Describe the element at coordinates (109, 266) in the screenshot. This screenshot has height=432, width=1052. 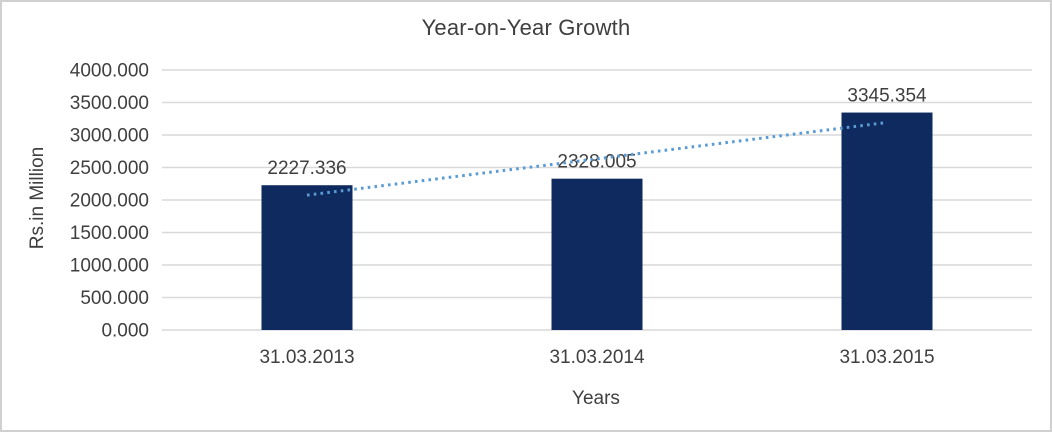
I see `y-tick-label: 1000.000` at that location.